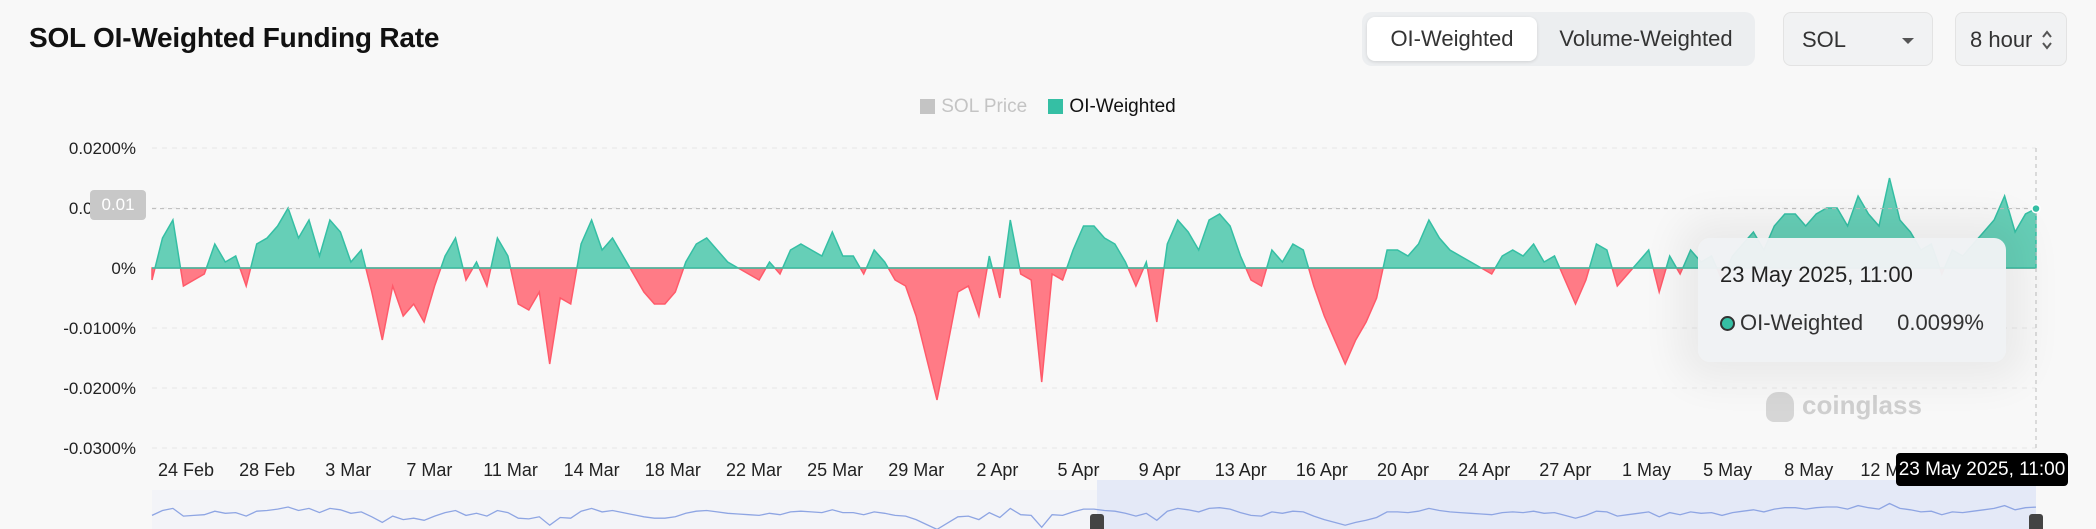  Describe the element at coordinates (429, 470) in the screenshot. I see `x-tick-label: 7 Mar` at that location.